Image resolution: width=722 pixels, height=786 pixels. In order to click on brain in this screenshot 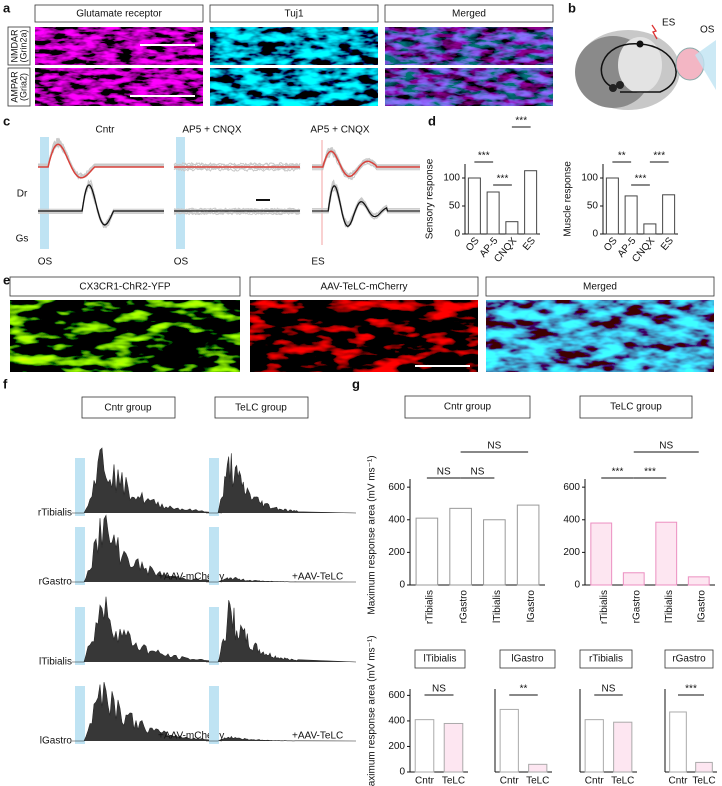, I will do `click(640, 65)`.